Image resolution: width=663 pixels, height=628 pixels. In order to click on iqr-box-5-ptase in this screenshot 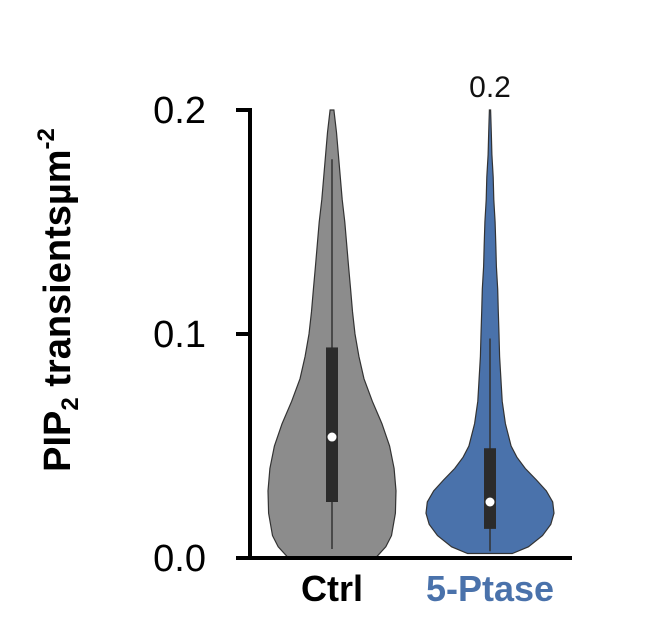, I will do `click(490, 488)`.